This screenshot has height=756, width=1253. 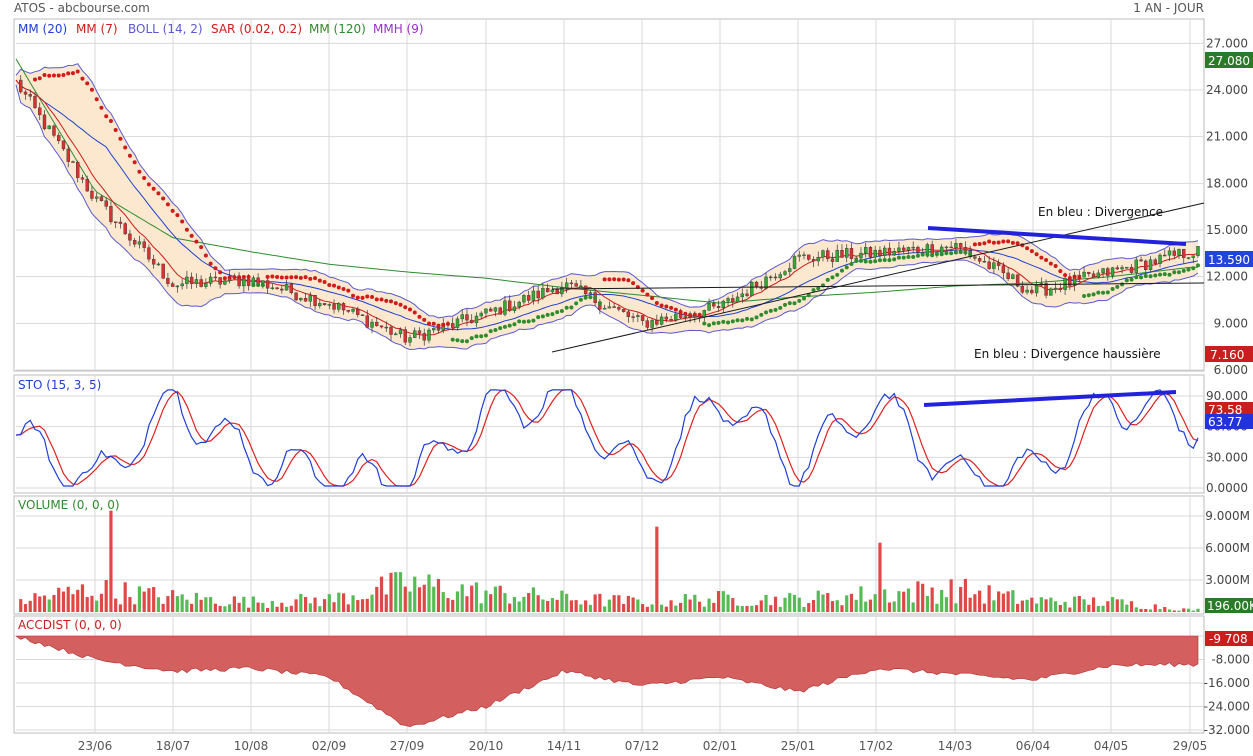 I want to click on sto-d-line, so click(x=607, y=438).